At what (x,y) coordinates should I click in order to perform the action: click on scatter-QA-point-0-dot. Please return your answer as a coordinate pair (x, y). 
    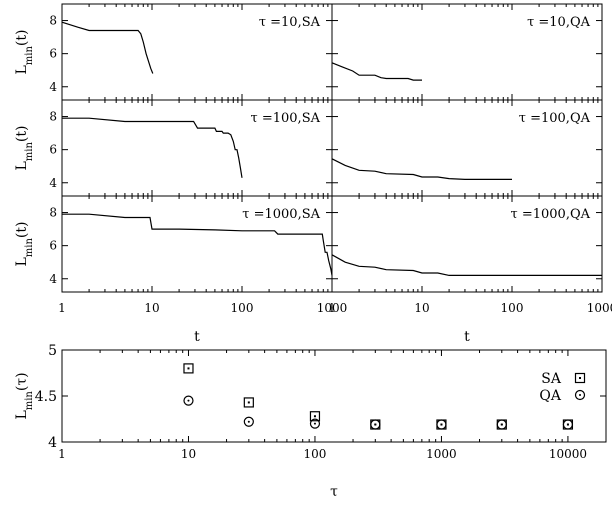
    Looking at the image, I should click on (188, 400).